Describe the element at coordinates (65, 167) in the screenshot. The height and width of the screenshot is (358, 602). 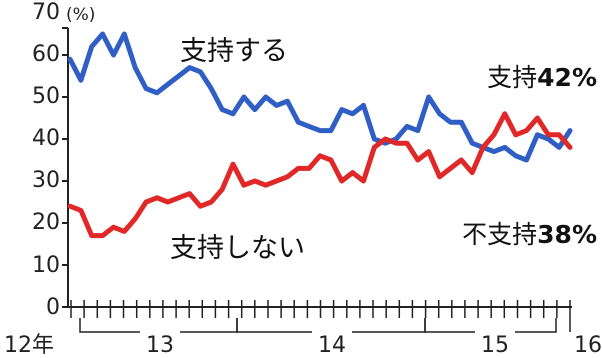
I see `y-axis-ticks` at that location.